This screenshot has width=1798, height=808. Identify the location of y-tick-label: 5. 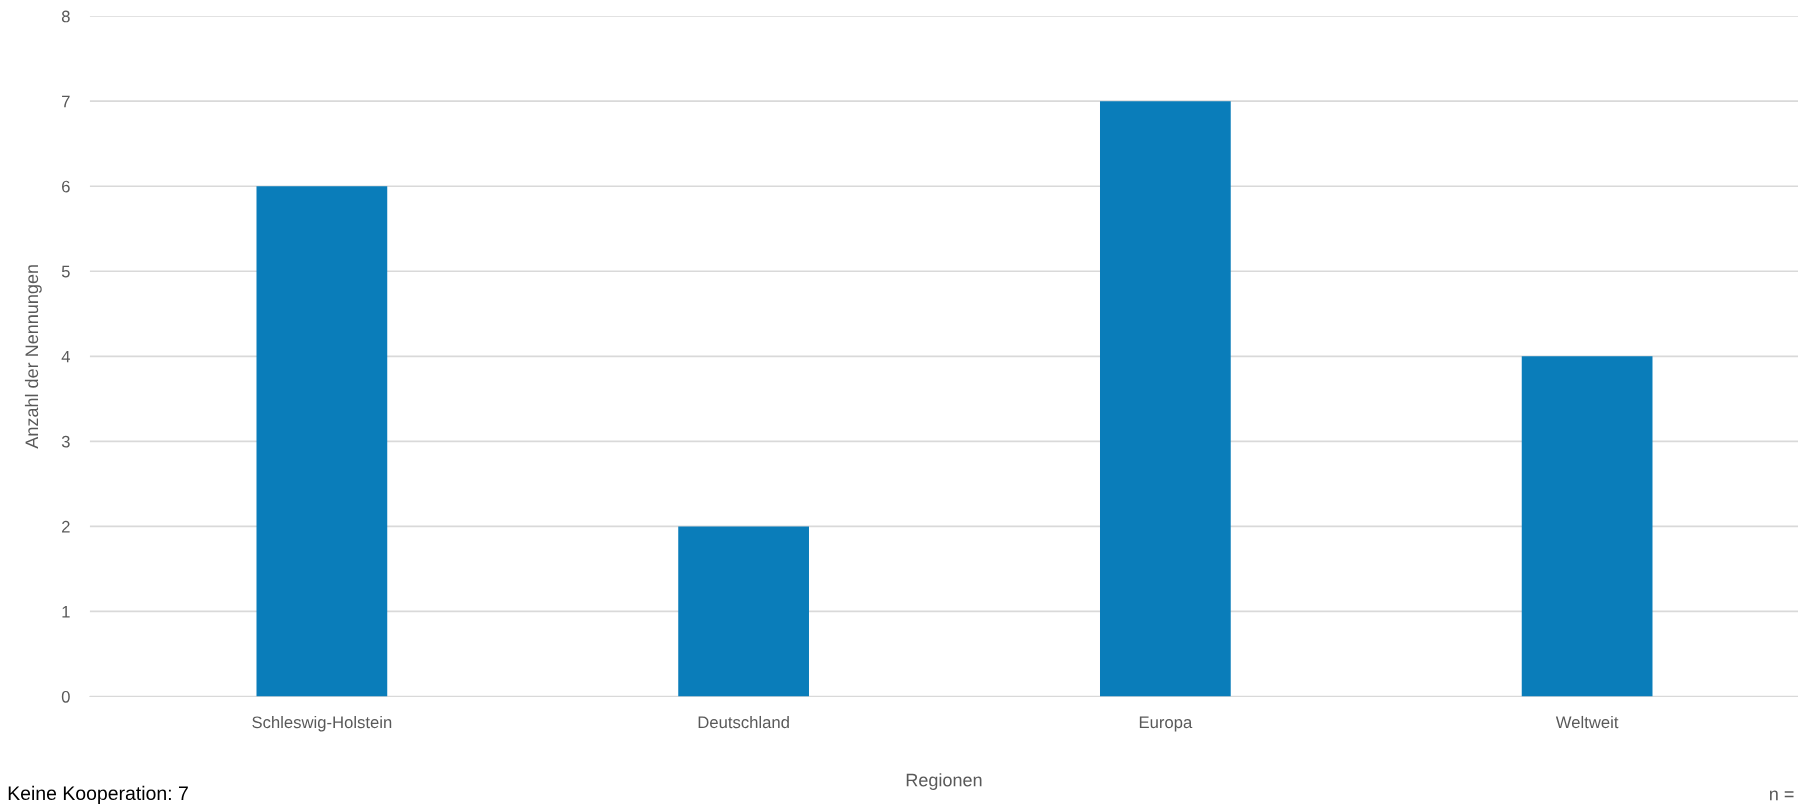
(65, 271).